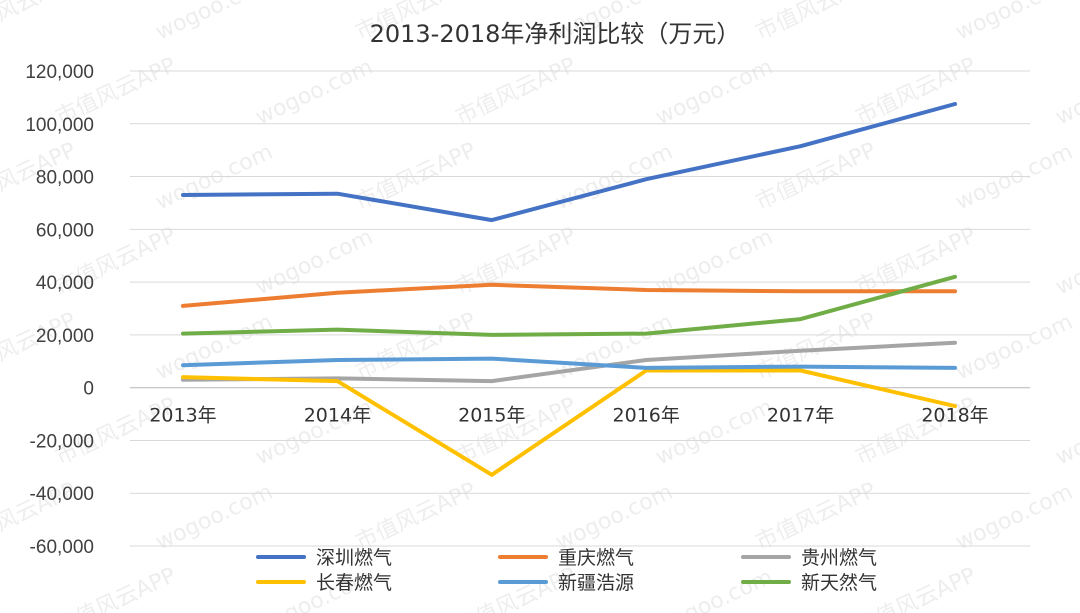 Image resolution: width=1080 pixels, height=613 pixels. Describe the element at coordinates (59, 125) in the screenshot. I see `y-tick-label: 100,000` at that location.